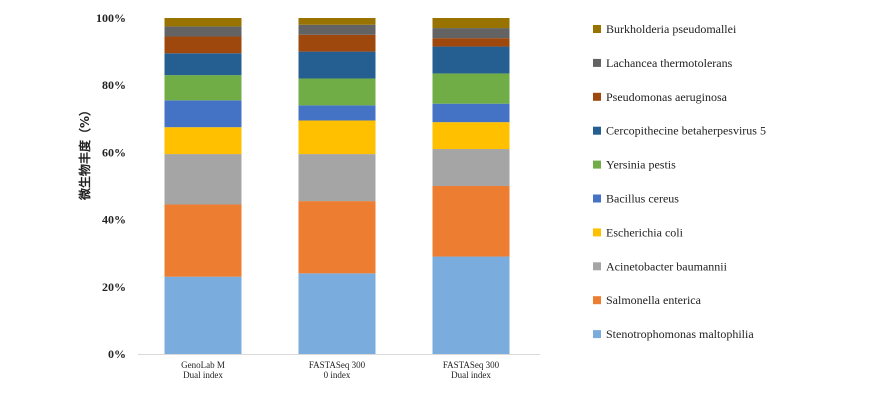 The image size is (875, 418). I want to click on y-tick-label: 40%, so click(114, 220).